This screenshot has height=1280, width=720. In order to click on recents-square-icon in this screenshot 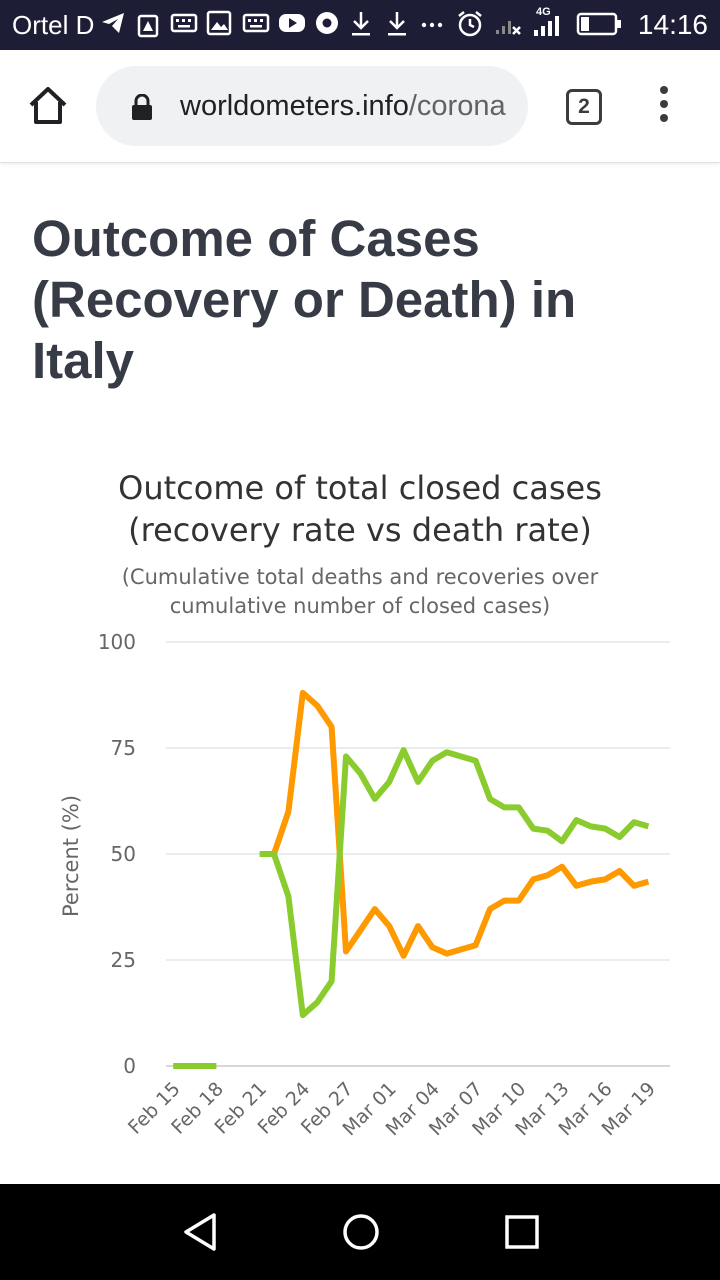, I will do `click(522, 1232)`.